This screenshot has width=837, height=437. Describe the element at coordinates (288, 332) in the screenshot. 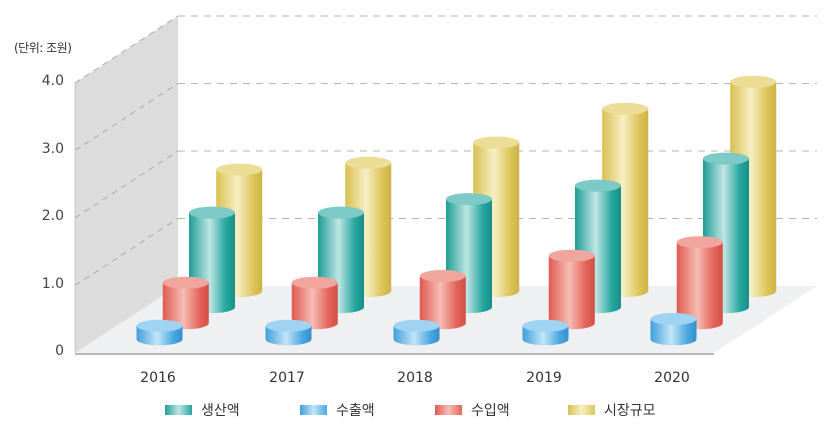

I see `bar-2017-수출액` at that location.